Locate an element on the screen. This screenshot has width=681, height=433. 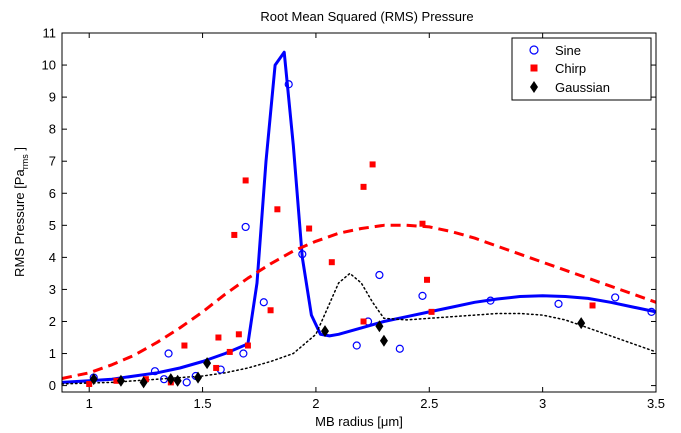
legend-label-sine: Sine is located at coordinates (568, 50).